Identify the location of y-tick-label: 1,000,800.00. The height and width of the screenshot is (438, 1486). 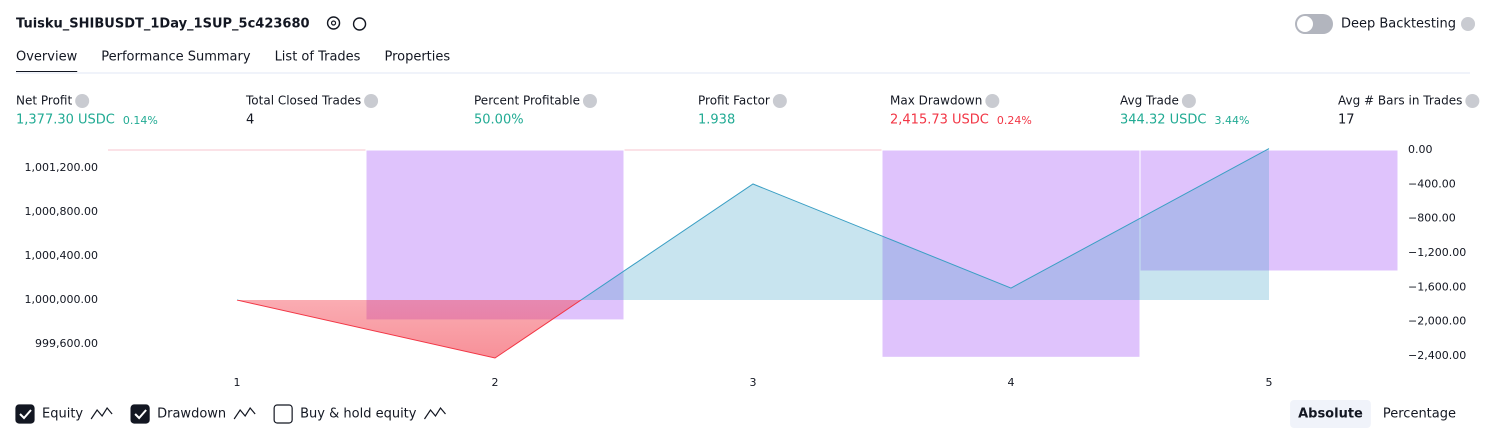
(61, 211).